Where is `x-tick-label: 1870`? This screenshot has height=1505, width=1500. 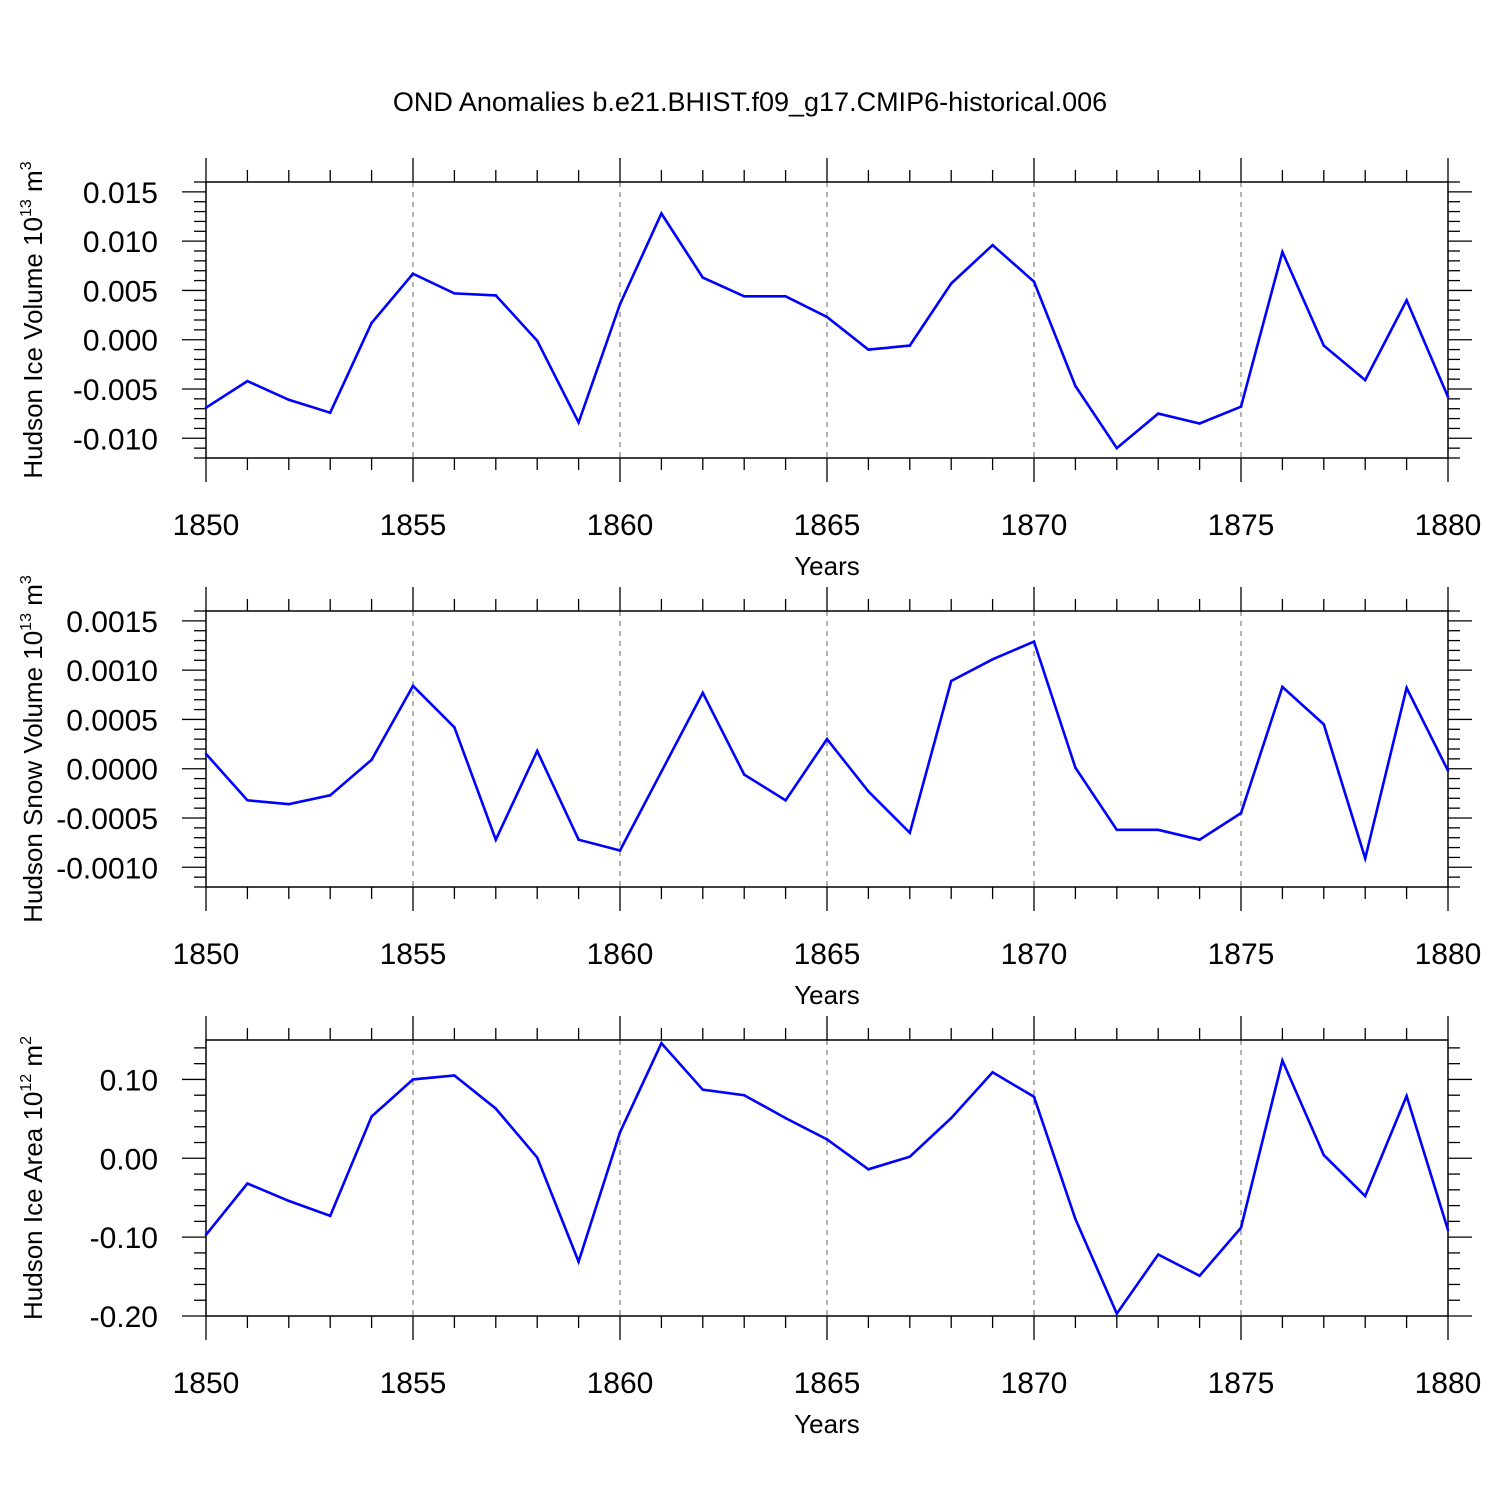 x-tick-label: 1870 is located at coordinates (1034, 525).